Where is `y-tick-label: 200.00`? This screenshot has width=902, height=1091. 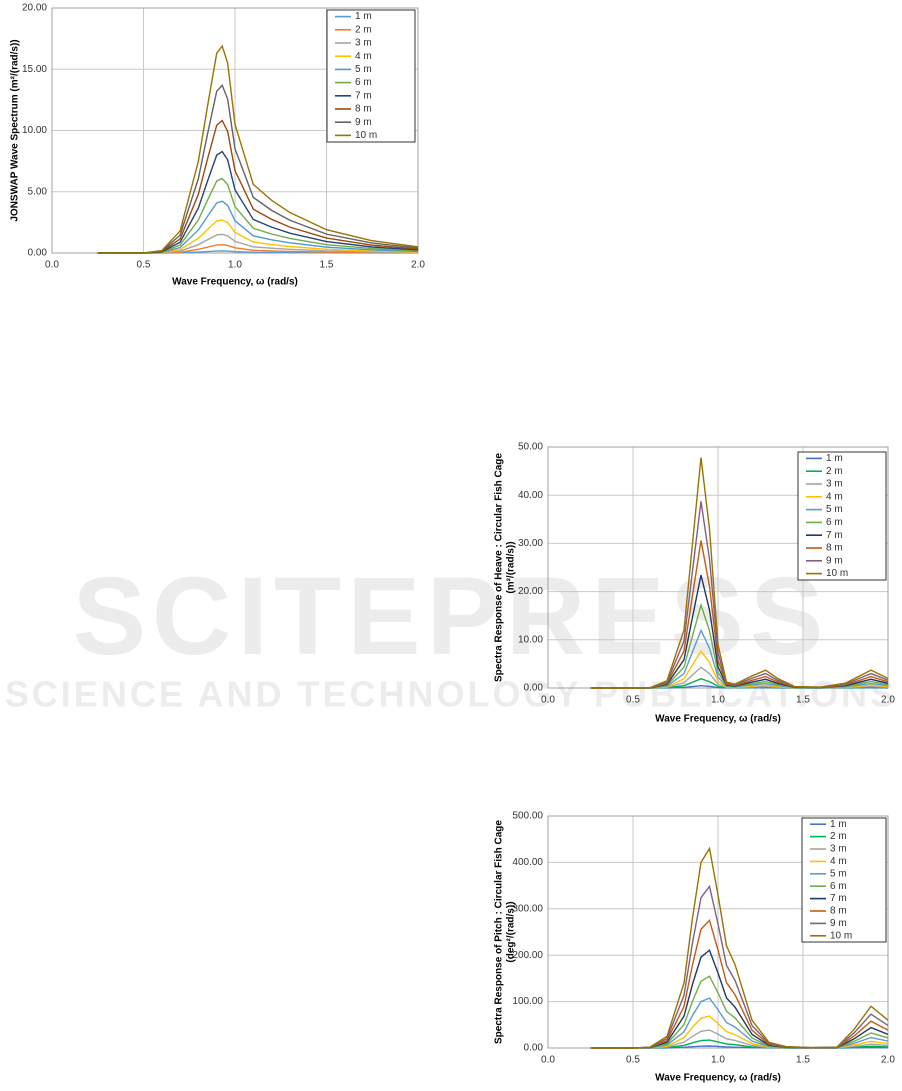
y-tick-label: 200.00 is located at coordinates (527, 955).